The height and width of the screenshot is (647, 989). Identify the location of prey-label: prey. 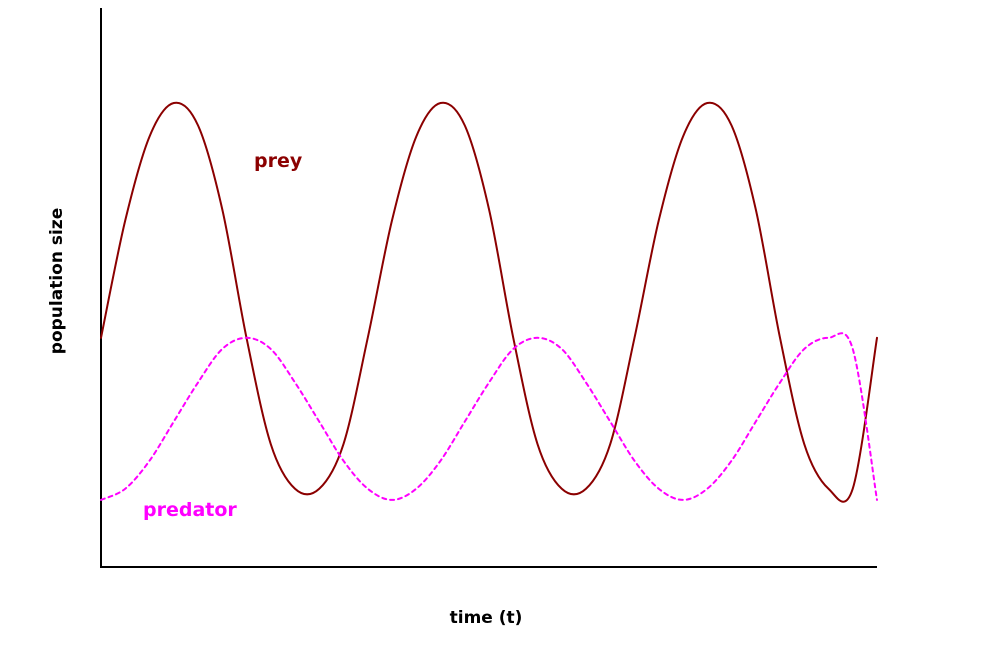
(278, 161).